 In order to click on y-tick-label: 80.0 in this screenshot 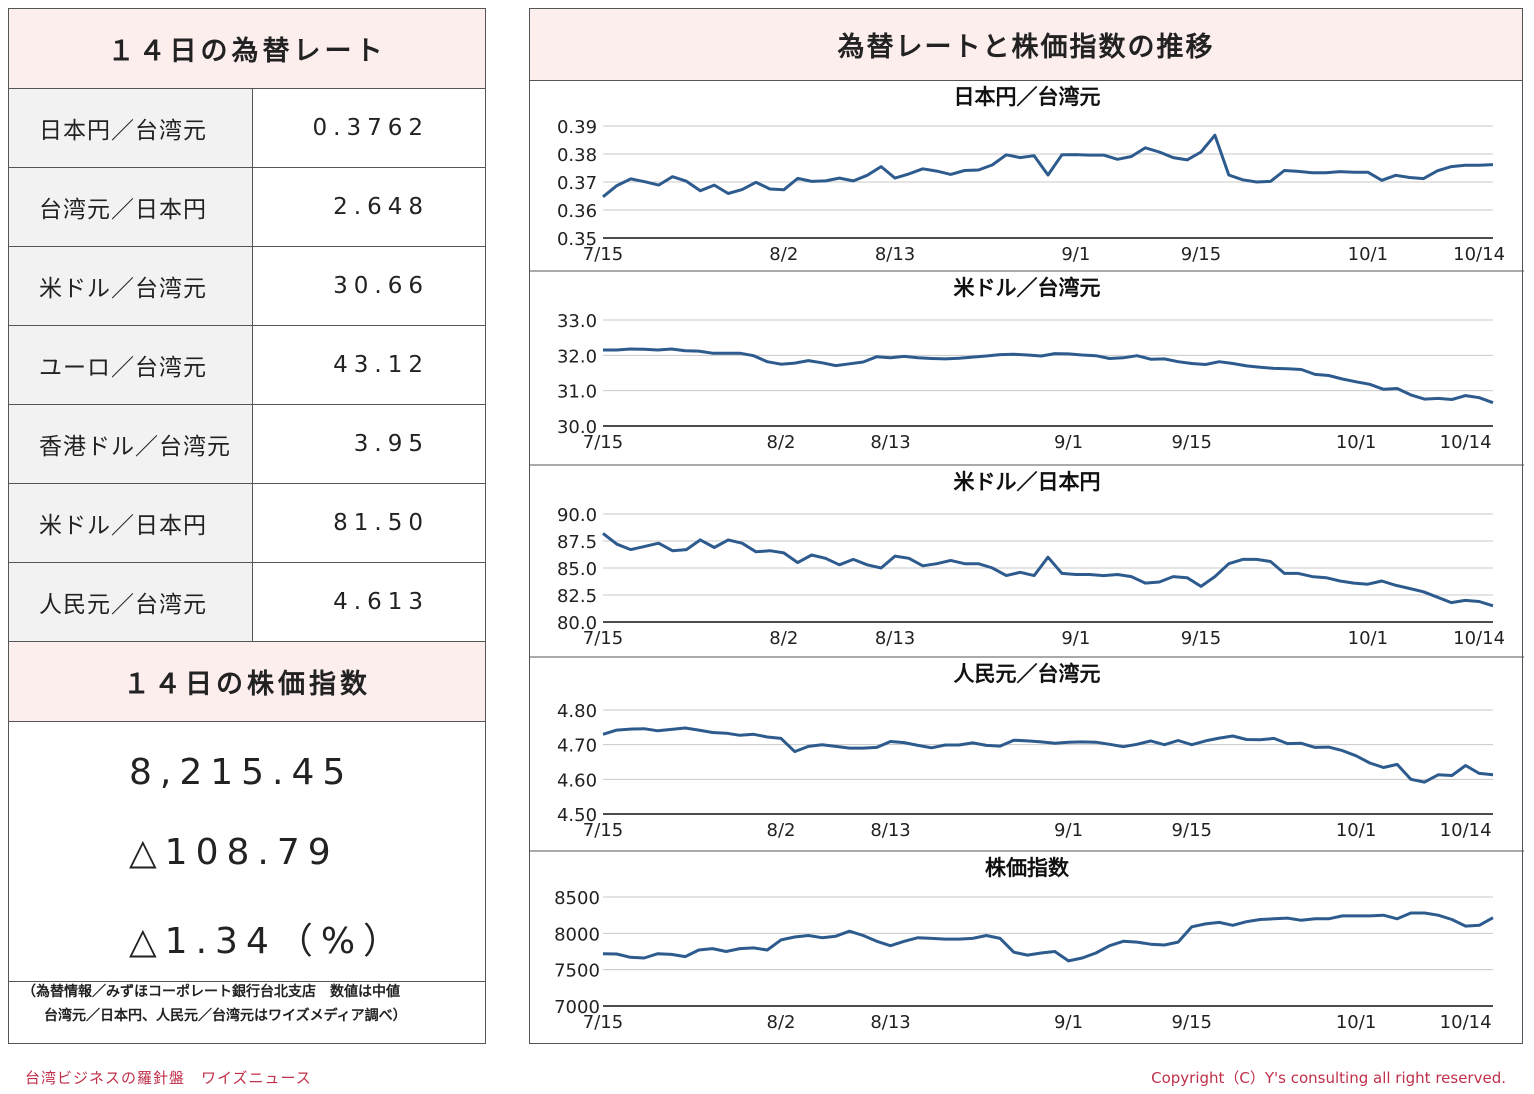, I will do `click(577, 623)`.